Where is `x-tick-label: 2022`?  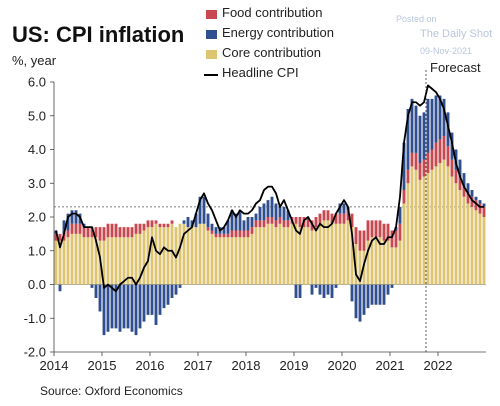
x-tick-label: 2022 is located at coordinates (438, 365).